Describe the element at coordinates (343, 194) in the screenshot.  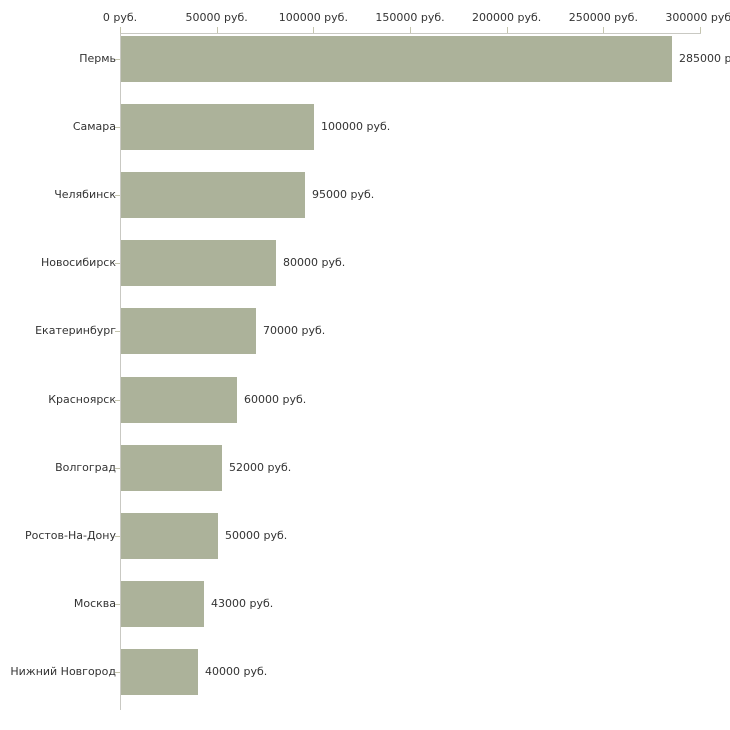
I see `bar-value-label: 95000 руб.` at that location.